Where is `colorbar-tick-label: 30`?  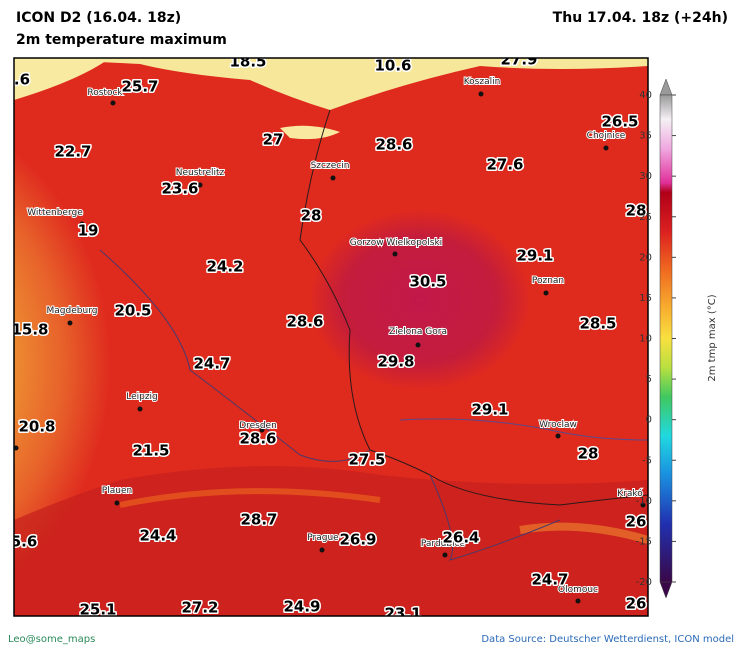 colorbar-tick-label: 30 is located at coordinates (645, 176).